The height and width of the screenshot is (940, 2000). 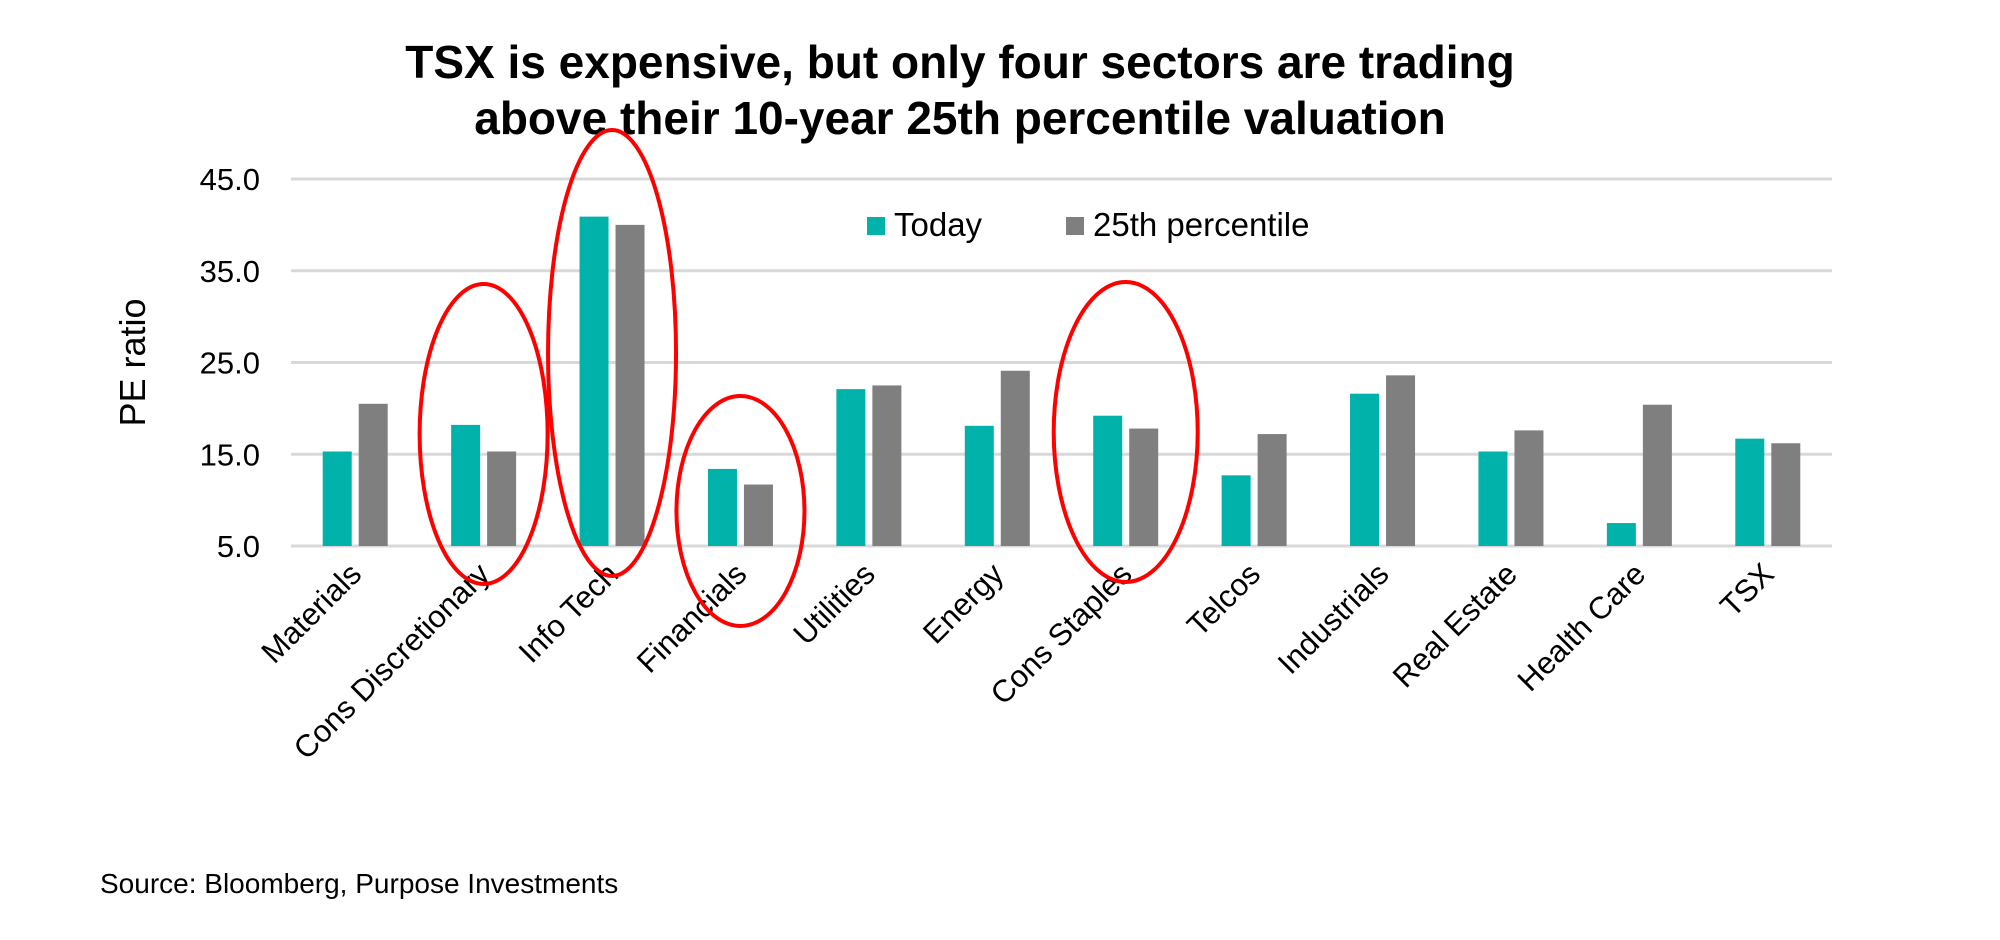 I want to click on x-tick-label: Utilities, so click(x=833, y=603).